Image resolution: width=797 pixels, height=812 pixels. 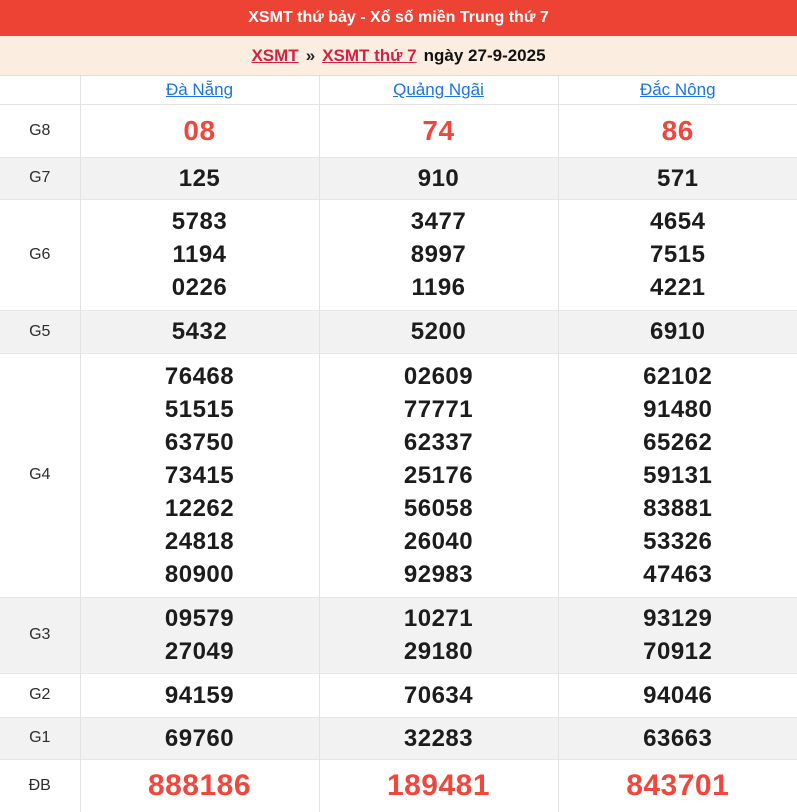 What do you see at coordinates (199, 442) in the screenshot?
I see `prize-number: 63750` at bounding box center [199, 442].